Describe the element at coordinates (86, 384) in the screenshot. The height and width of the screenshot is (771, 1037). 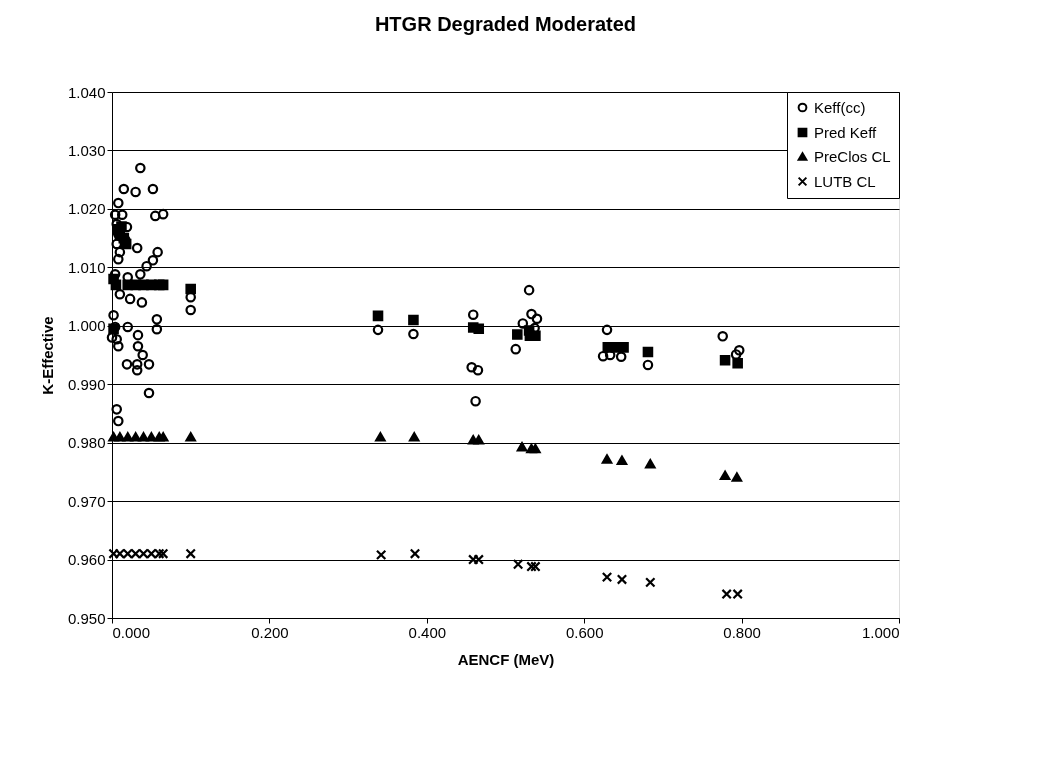
I see `y-tick-label: 0.990` at that location.